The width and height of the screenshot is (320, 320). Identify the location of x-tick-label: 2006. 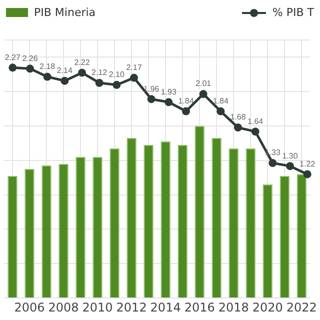
(29, 307).